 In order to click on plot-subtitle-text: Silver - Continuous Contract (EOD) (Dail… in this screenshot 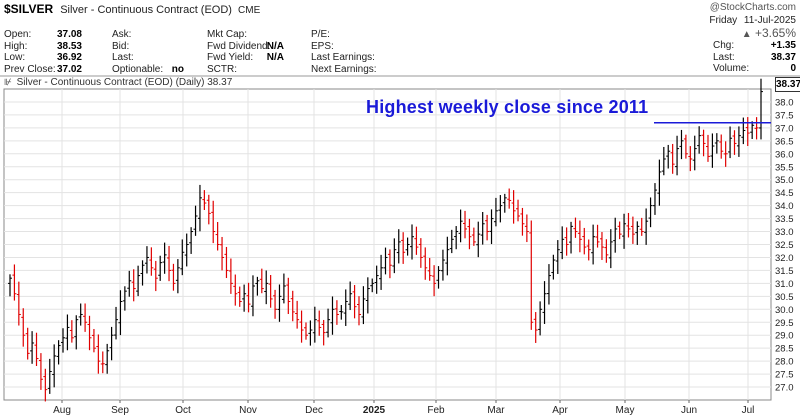, I will do `click(124, 82)`.